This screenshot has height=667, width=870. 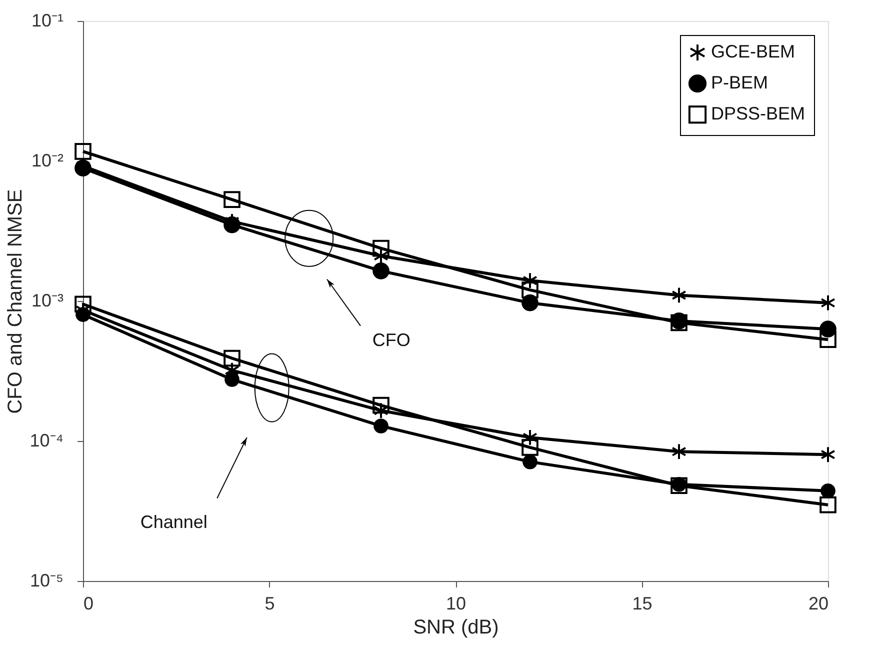 I want to click on x-tick-label: 10, so click(x=456, y=604).